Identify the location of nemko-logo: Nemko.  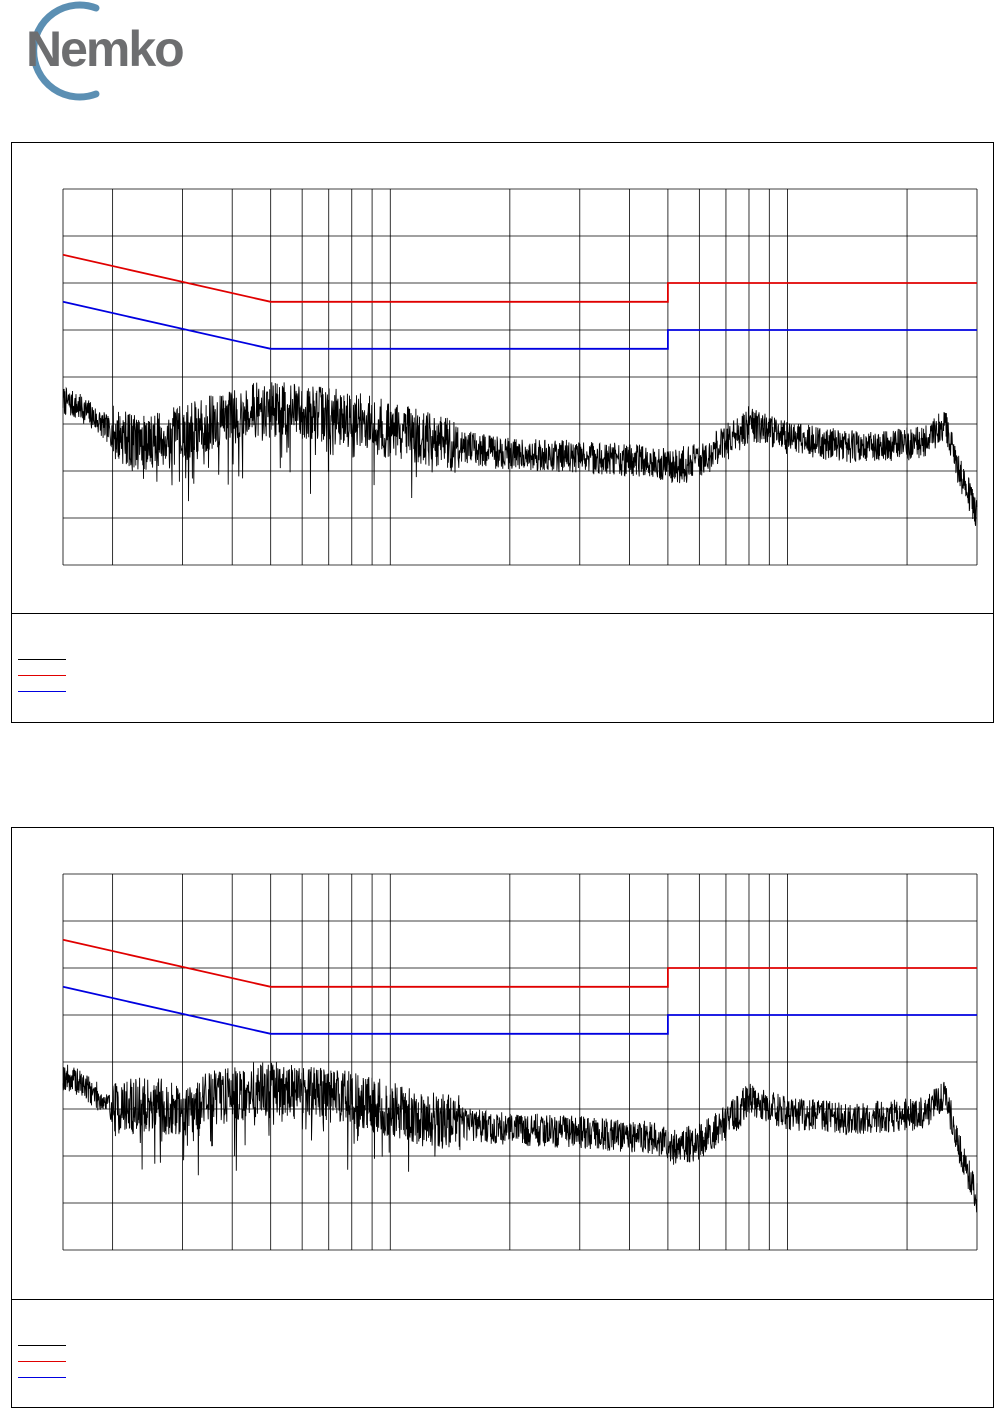
(111, 51).